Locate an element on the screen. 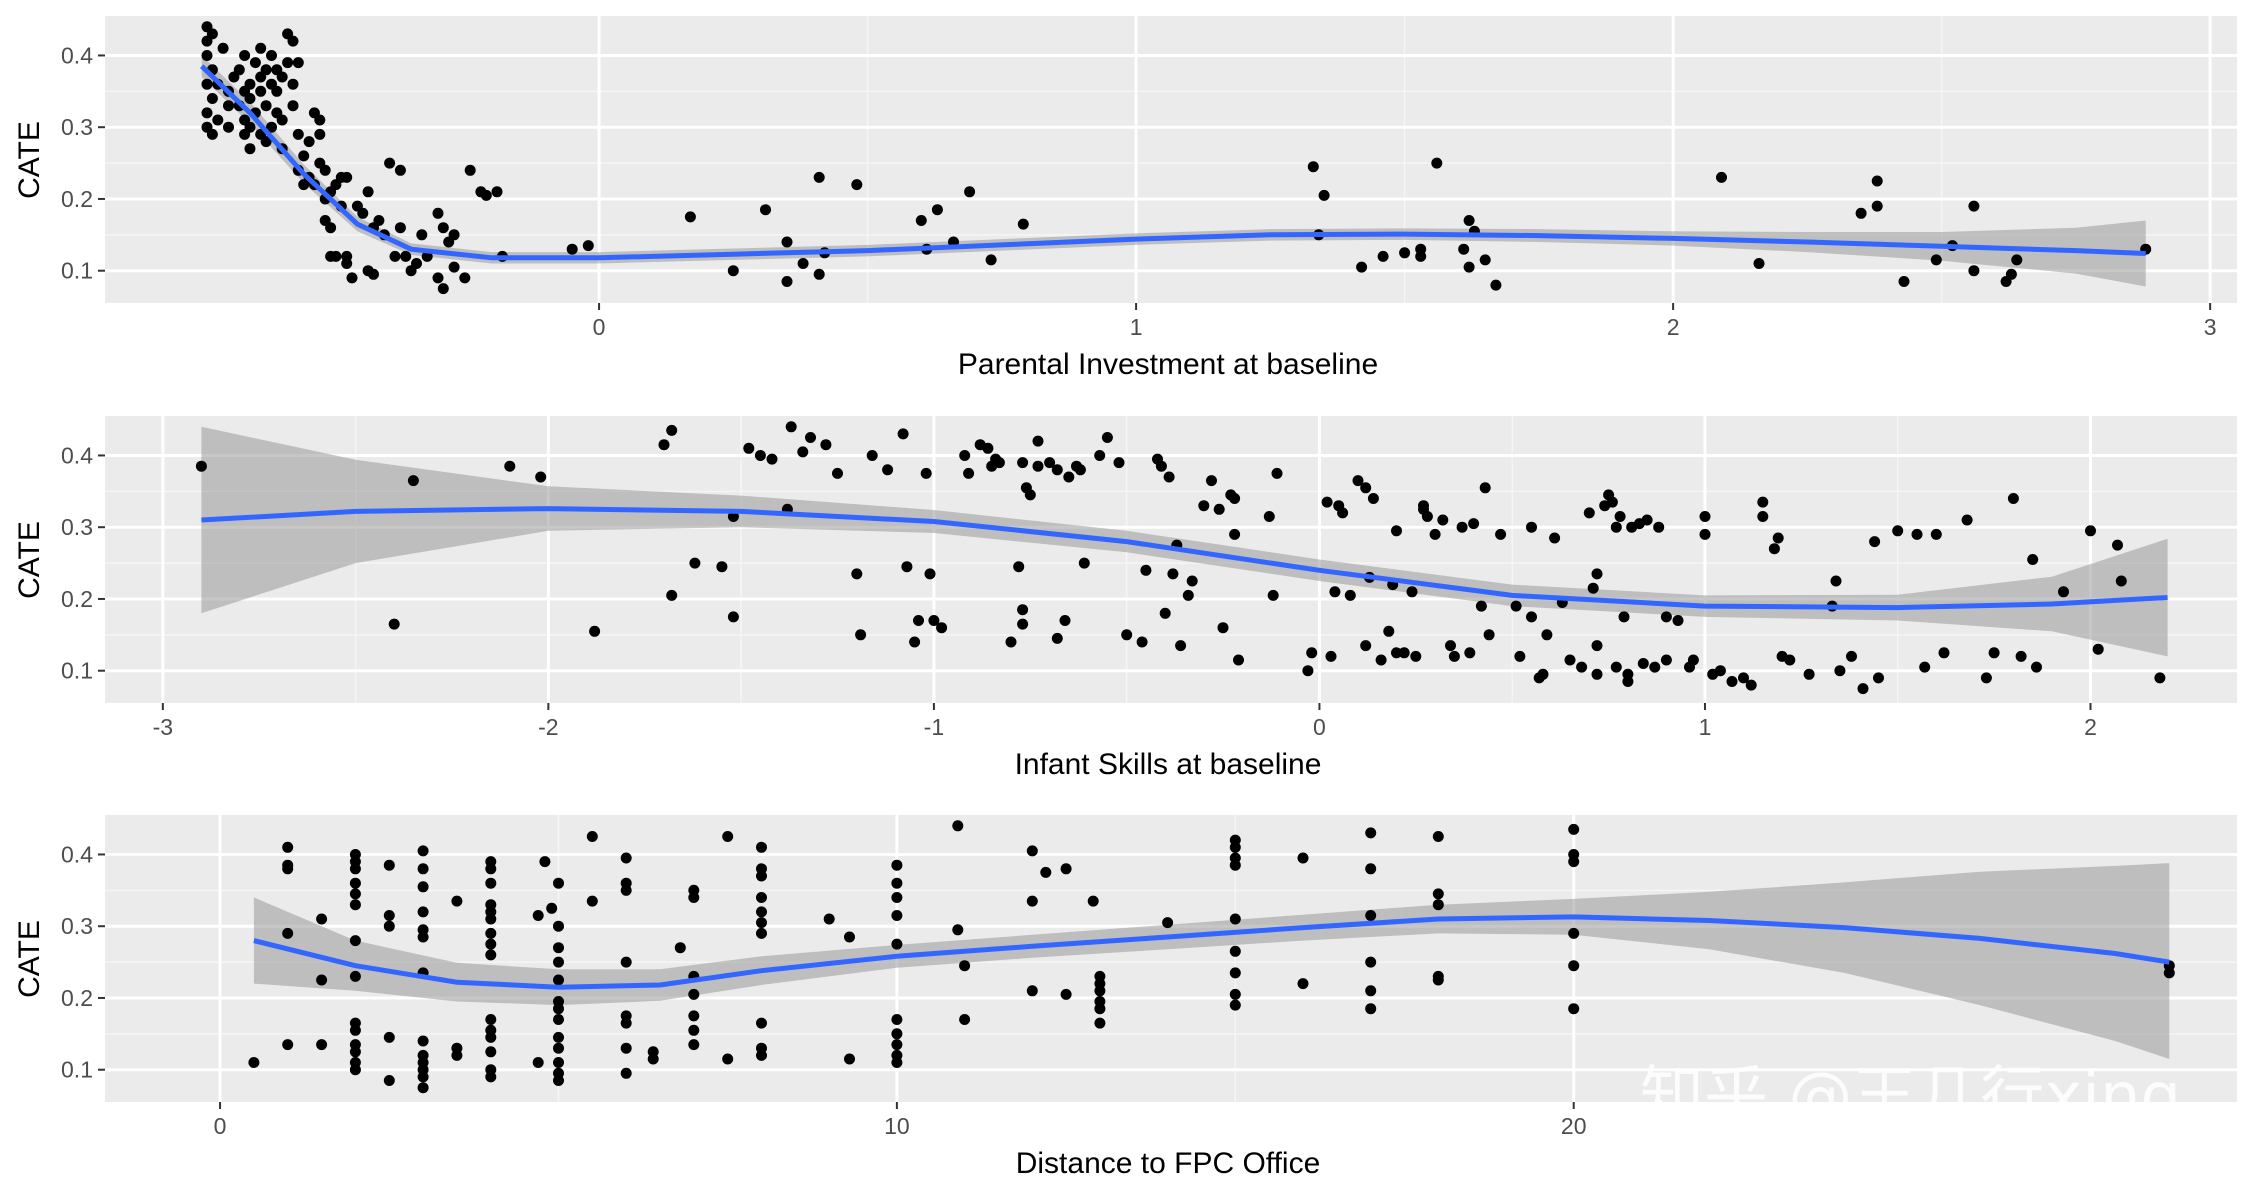 The width and height of the screenshot is (2248, 1199). watermark: 知乎 @王几行xing is located at coordinates (1910, 1097).